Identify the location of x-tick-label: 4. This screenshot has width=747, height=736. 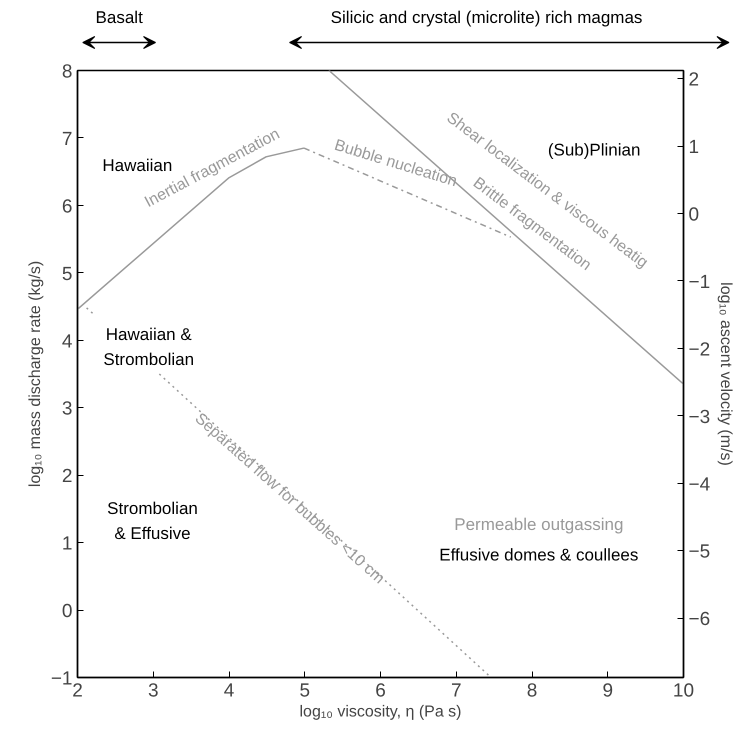
(229, 691).